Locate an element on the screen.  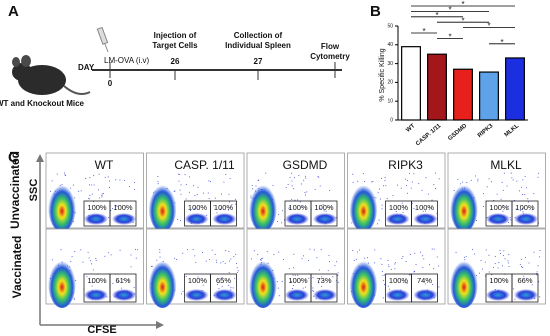
day-value: 26 is located at coordinates (175, 61).